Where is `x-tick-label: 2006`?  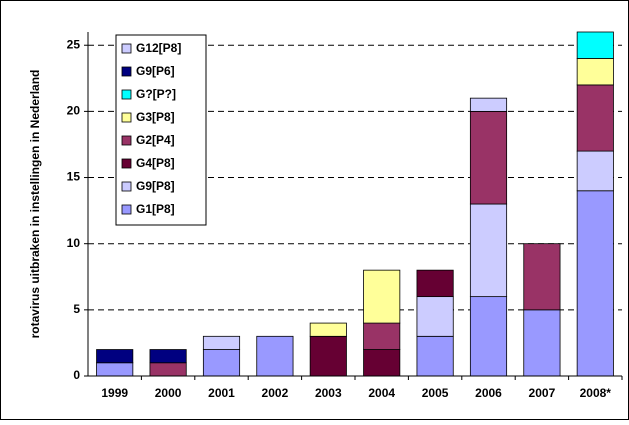
x-tick-label: 2006 is located at coordinates (488, 393).